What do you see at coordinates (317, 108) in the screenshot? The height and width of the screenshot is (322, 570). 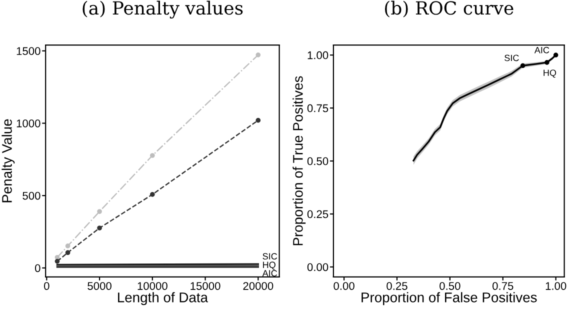 I see `y-tick-label: 0.75` at bounding box center [317, 108].